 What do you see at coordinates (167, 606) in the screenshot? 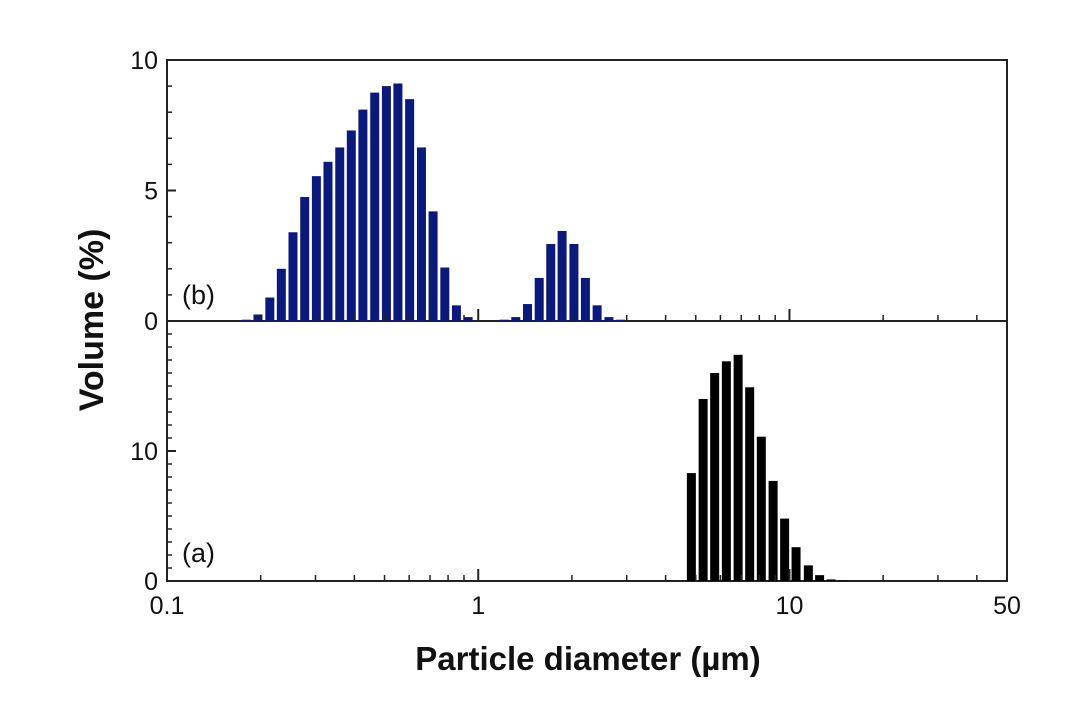
I see `x-tick-label-0: 0.1` at bounding box center [167, 606].